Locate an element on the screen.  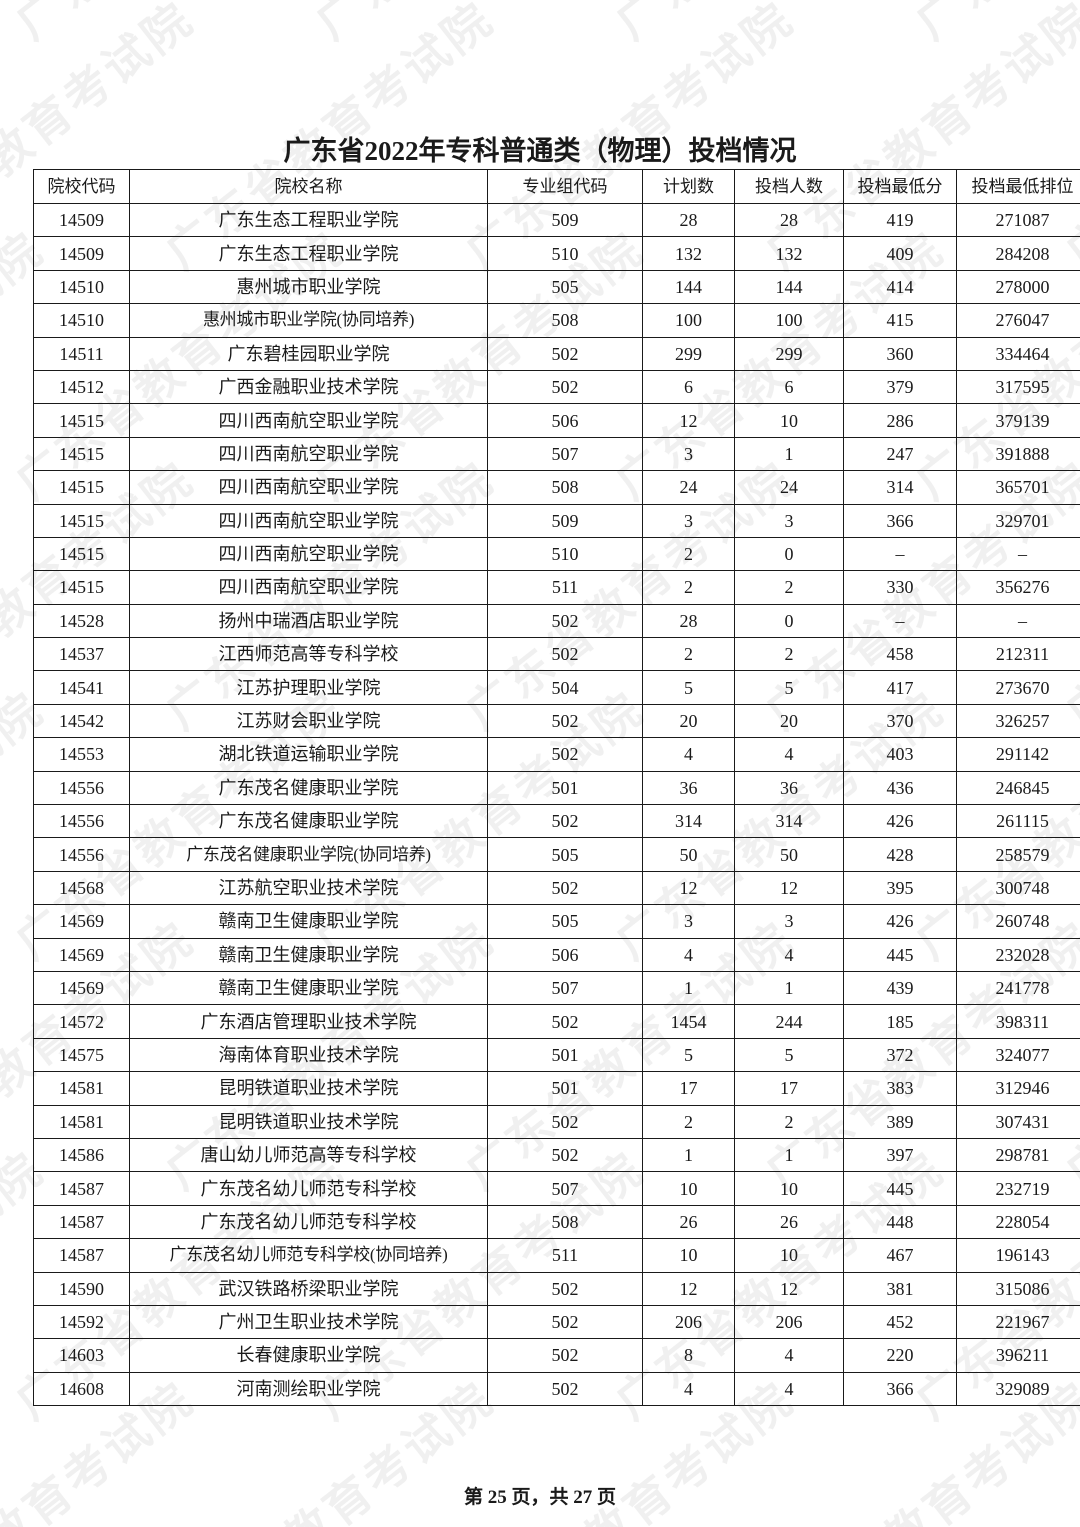
cell-name: 四川西南航空职业学院 is located at coordinates (308, 554).